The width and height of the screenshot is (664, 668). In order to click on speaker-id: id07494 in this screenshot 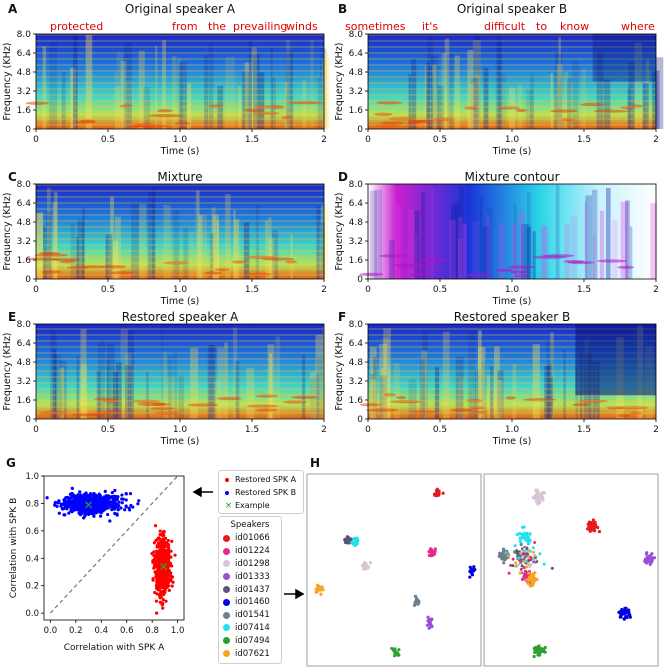, I will do `click(252, 640)`.